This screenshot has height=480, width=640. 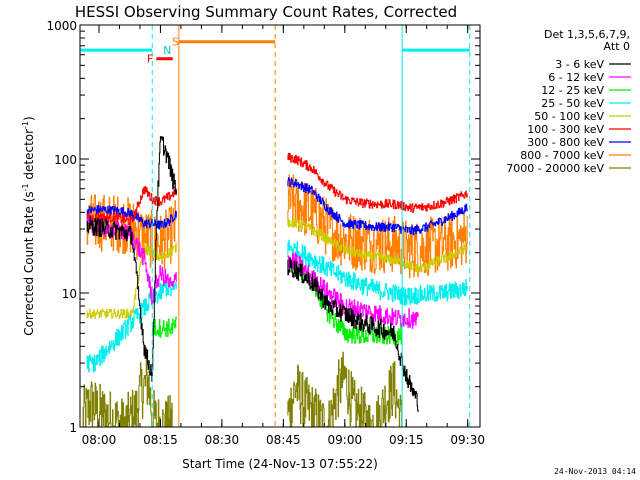 I want to click on series-100-300-kev, so click(x=277, y=189).